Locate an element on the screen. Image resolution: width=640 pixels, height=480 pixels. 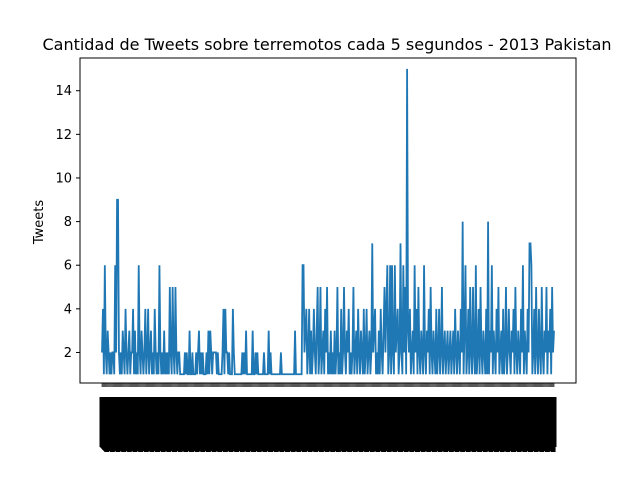
y-axis-label: Tweets is located at coordinates (39, 223).